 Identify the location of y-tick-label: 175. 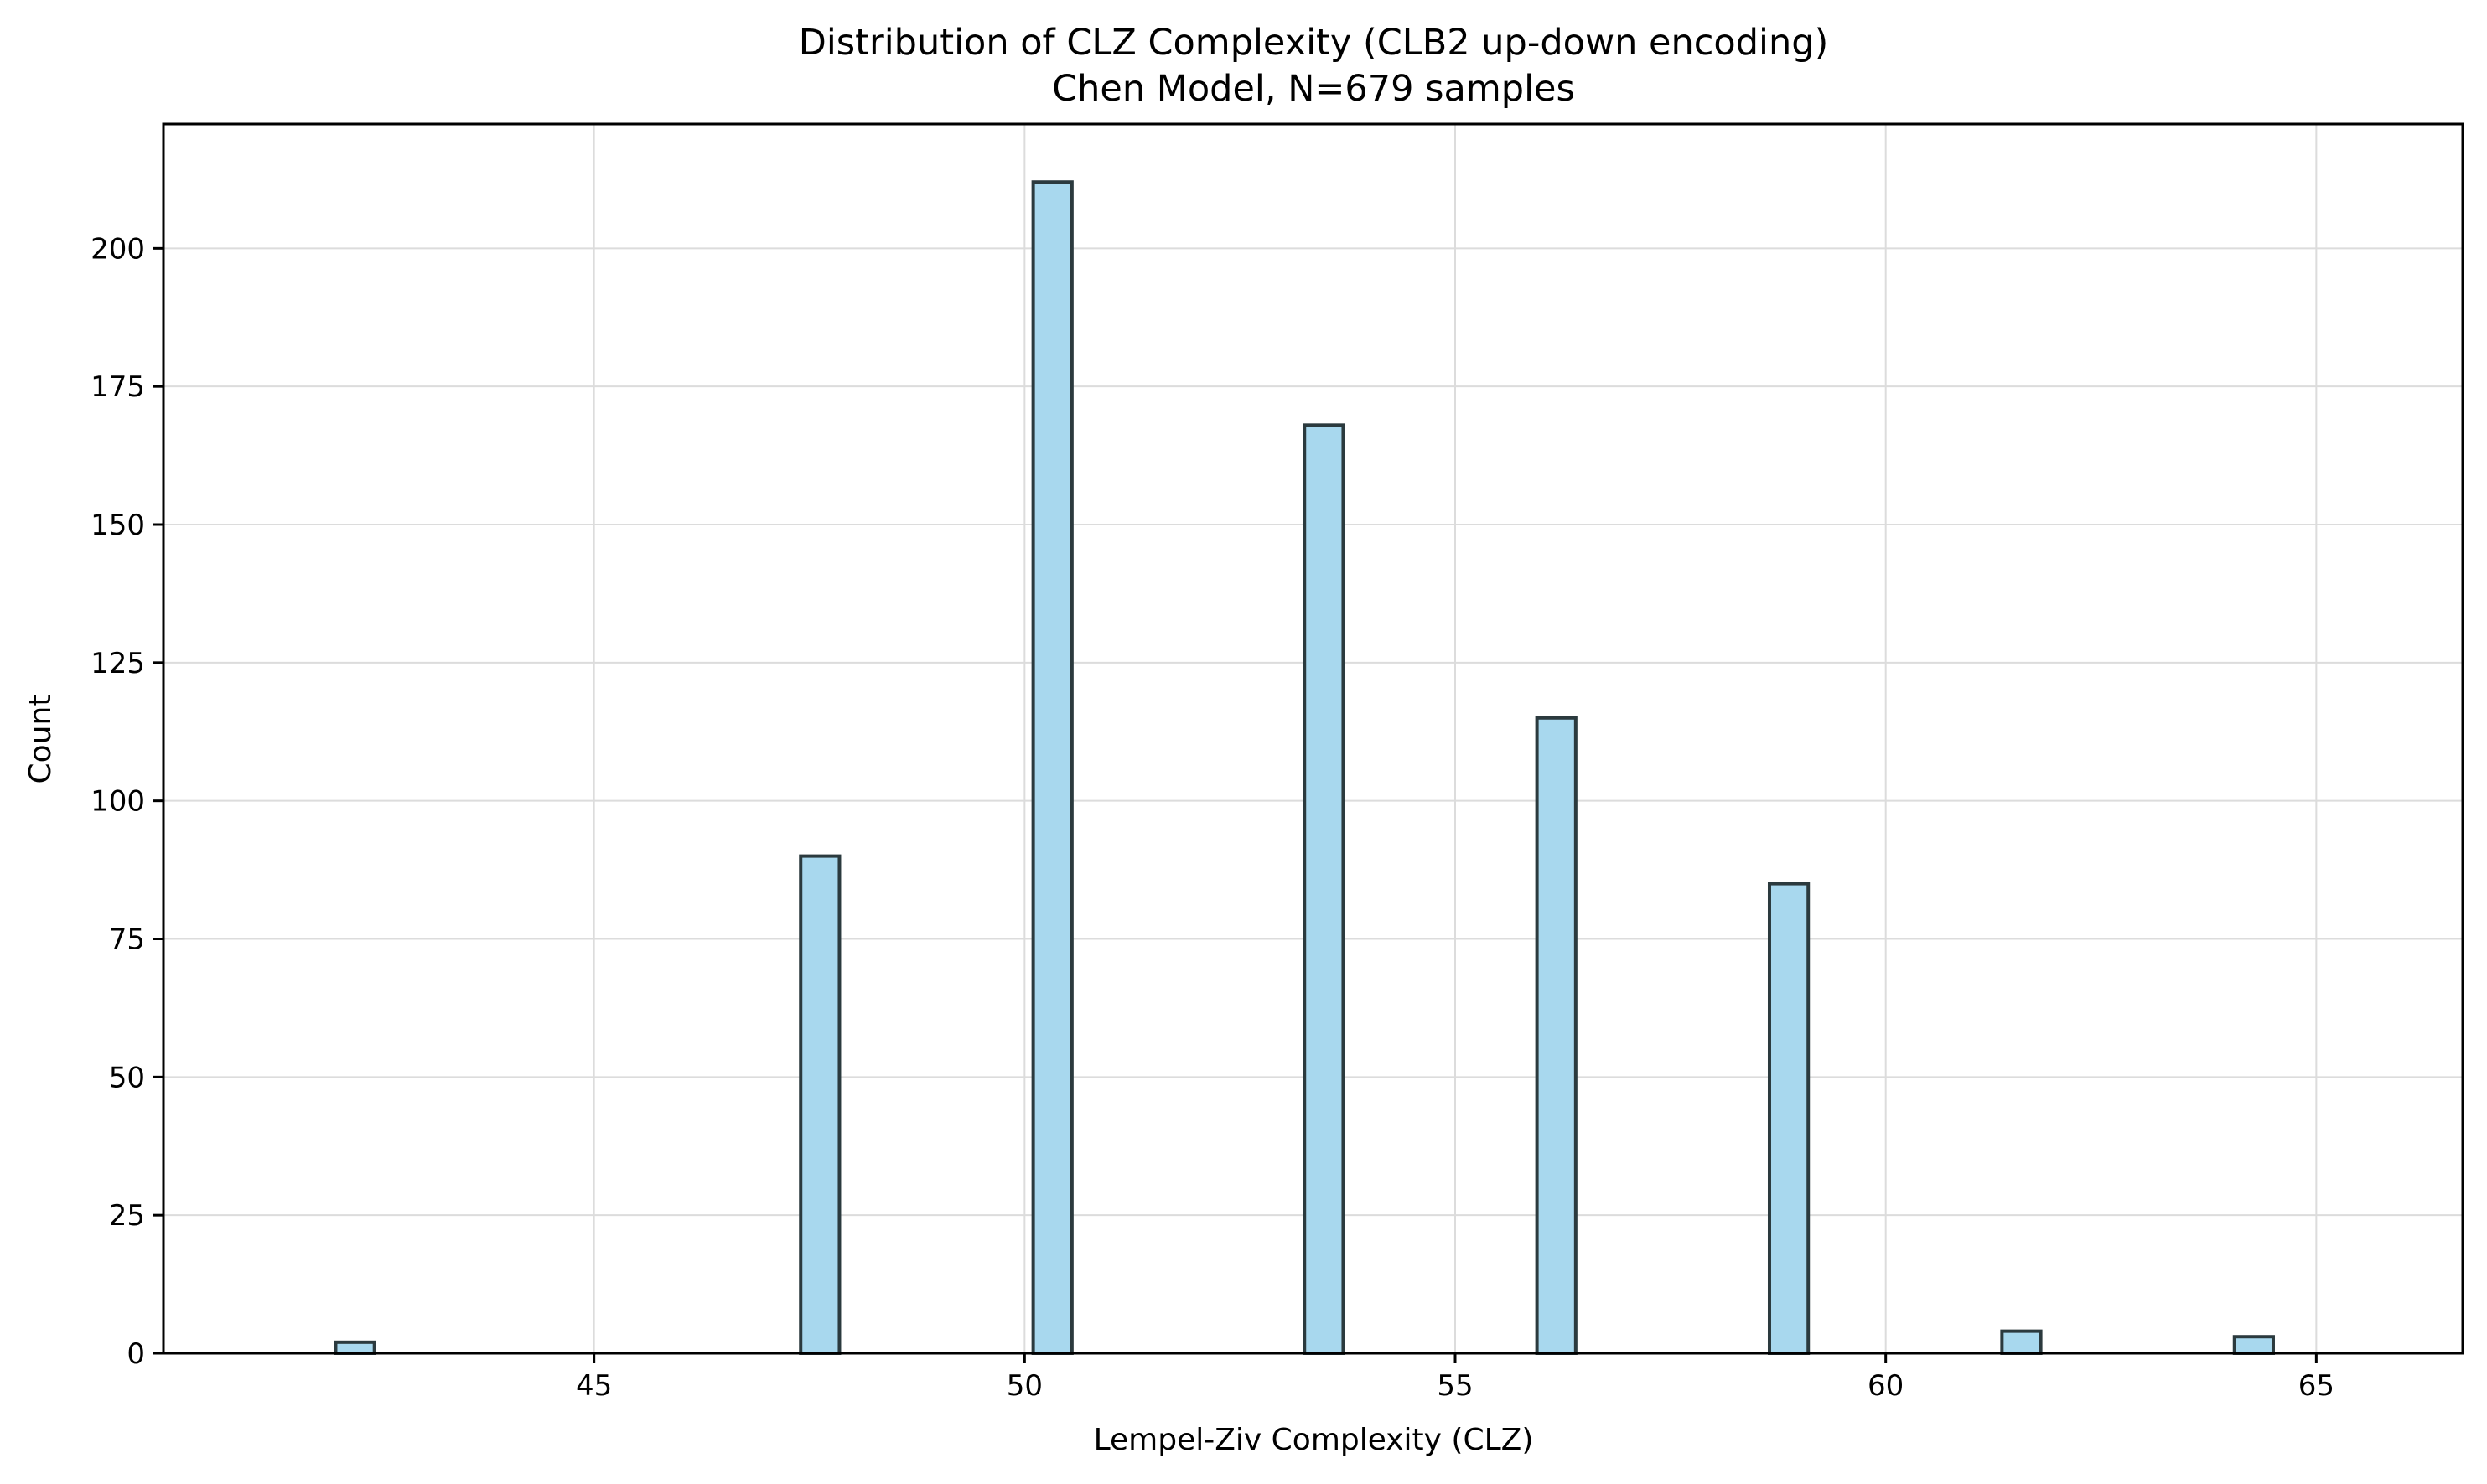
(118, 387).